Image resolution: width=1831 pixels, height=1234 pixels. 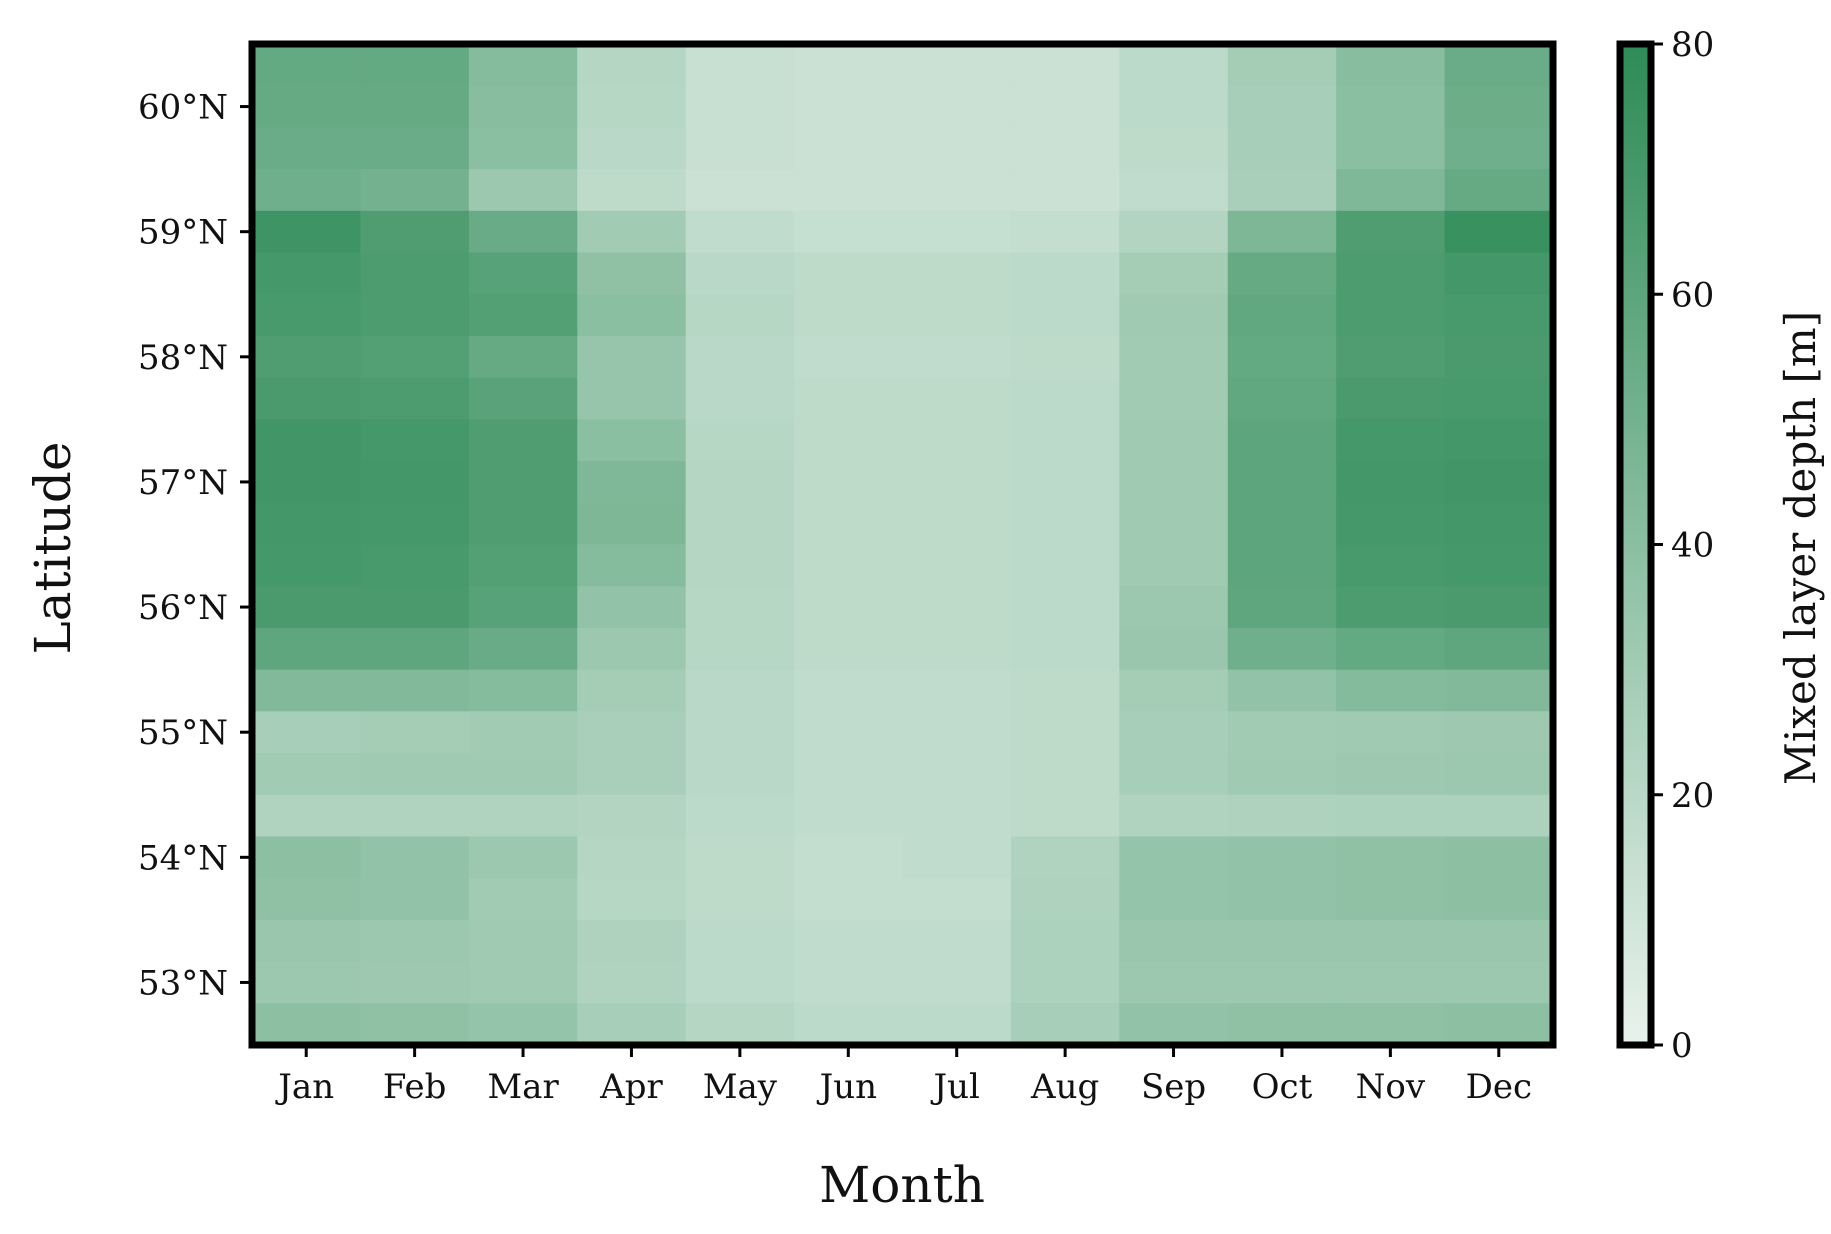 I want to click on x-tick-label: Feb, so click(x=415, y=1087).